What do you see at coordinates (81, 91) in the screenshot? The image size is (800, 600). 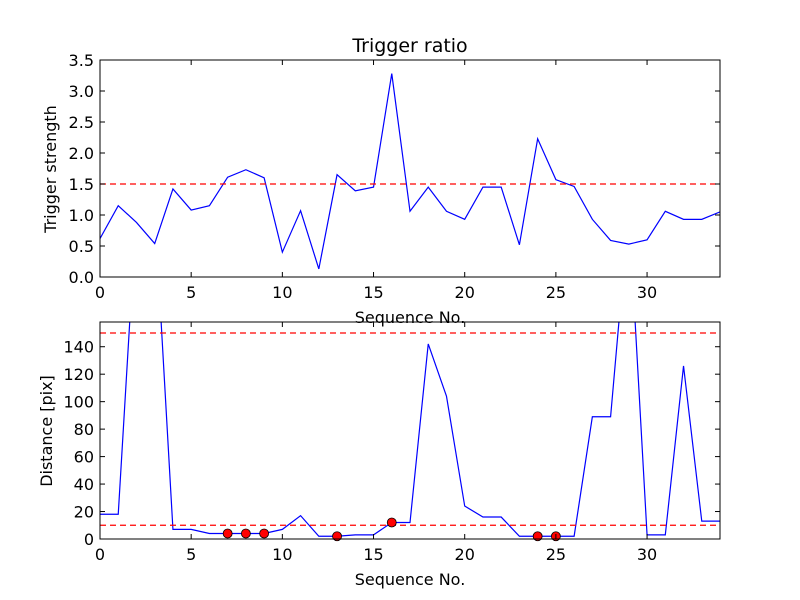 I see `top-plot-y-tick-label: 3.0` at bounding box center [81, 91].